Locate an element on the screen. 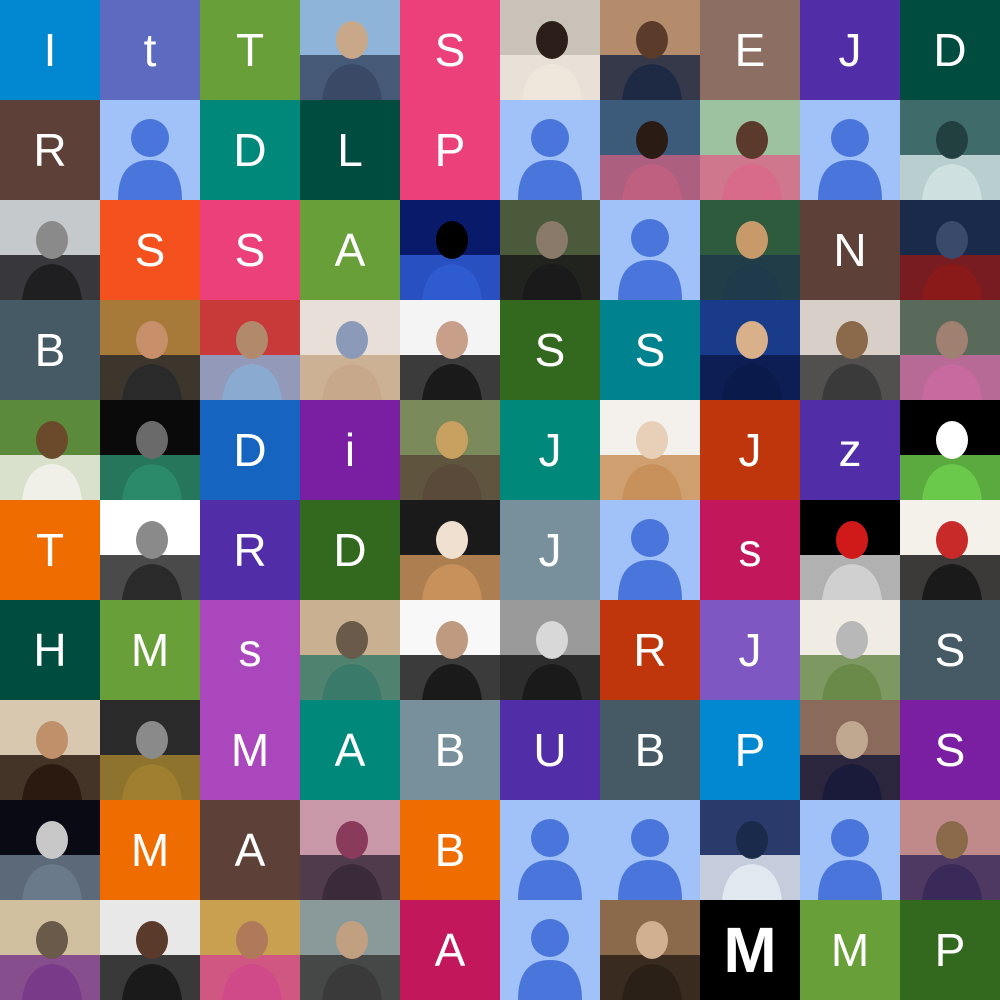  letter-avatar: H is located at coordinates (50, 650).